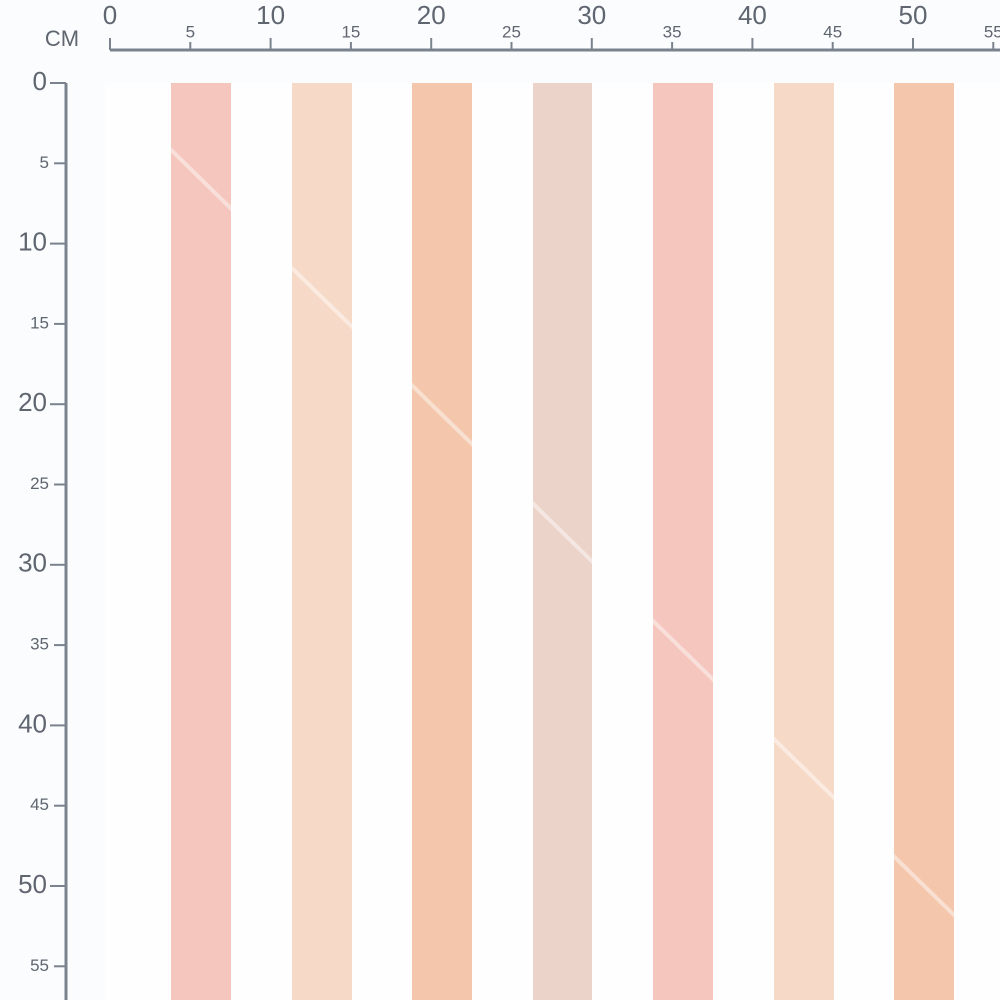 Image resolution: width=1000 pixels, height=1000 pixels. What do you see at coordinates (832, 31) in the screenshot?
I see `top-tick-label: 45` at bounding box center [832, 31].